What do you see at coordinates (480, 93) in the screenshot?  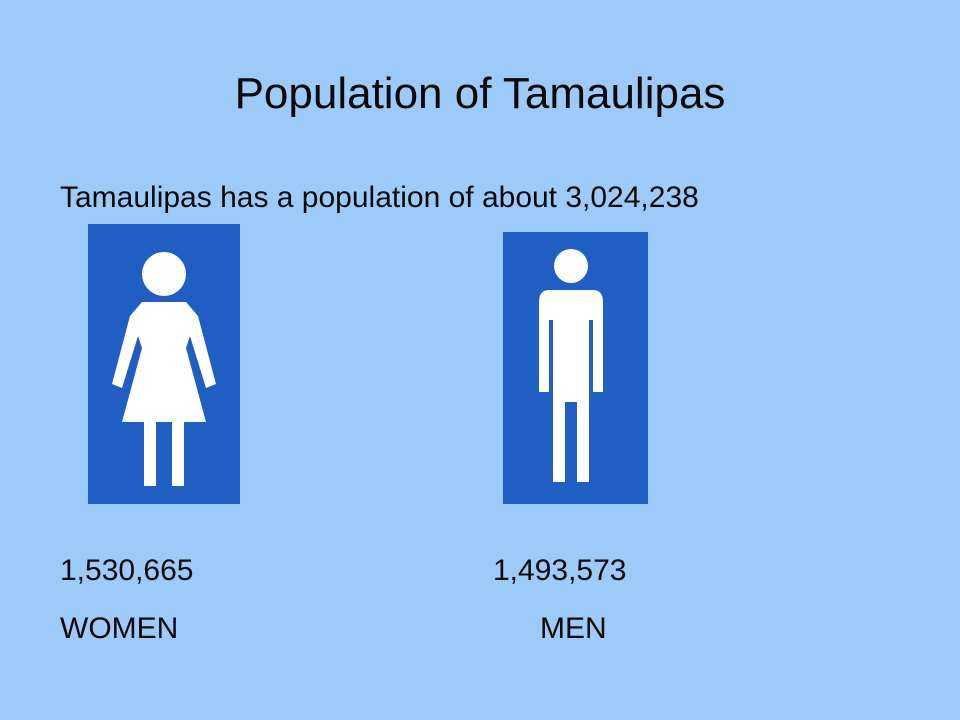 I see `slide-title: Population of Tamaulipas` at bounding box center [480, 93].